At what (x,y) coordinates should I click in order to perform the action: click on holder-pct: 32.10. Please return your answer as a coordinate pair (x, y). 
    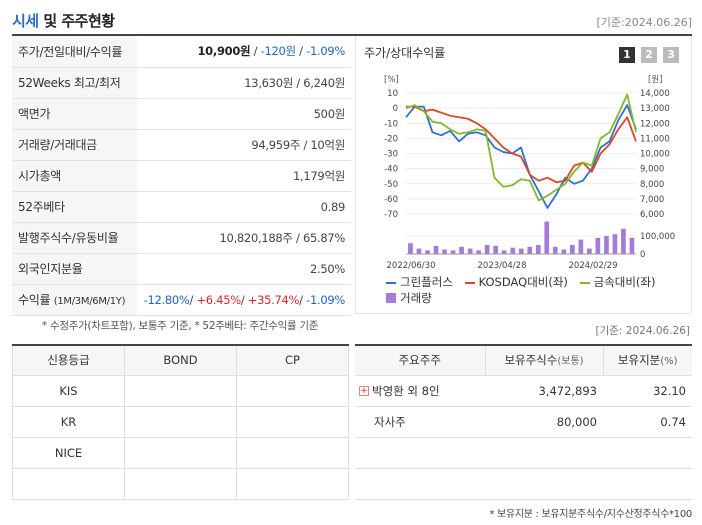
    Looking at the image, I should click on (647, 391).